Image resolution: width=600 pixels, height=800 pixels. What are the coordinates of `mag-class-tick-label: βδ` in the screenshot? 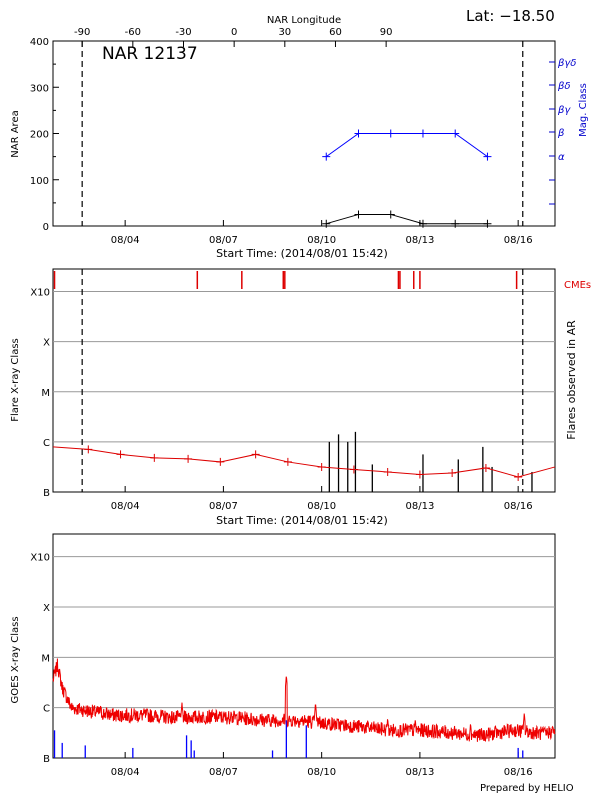 It's located at (564, 86).